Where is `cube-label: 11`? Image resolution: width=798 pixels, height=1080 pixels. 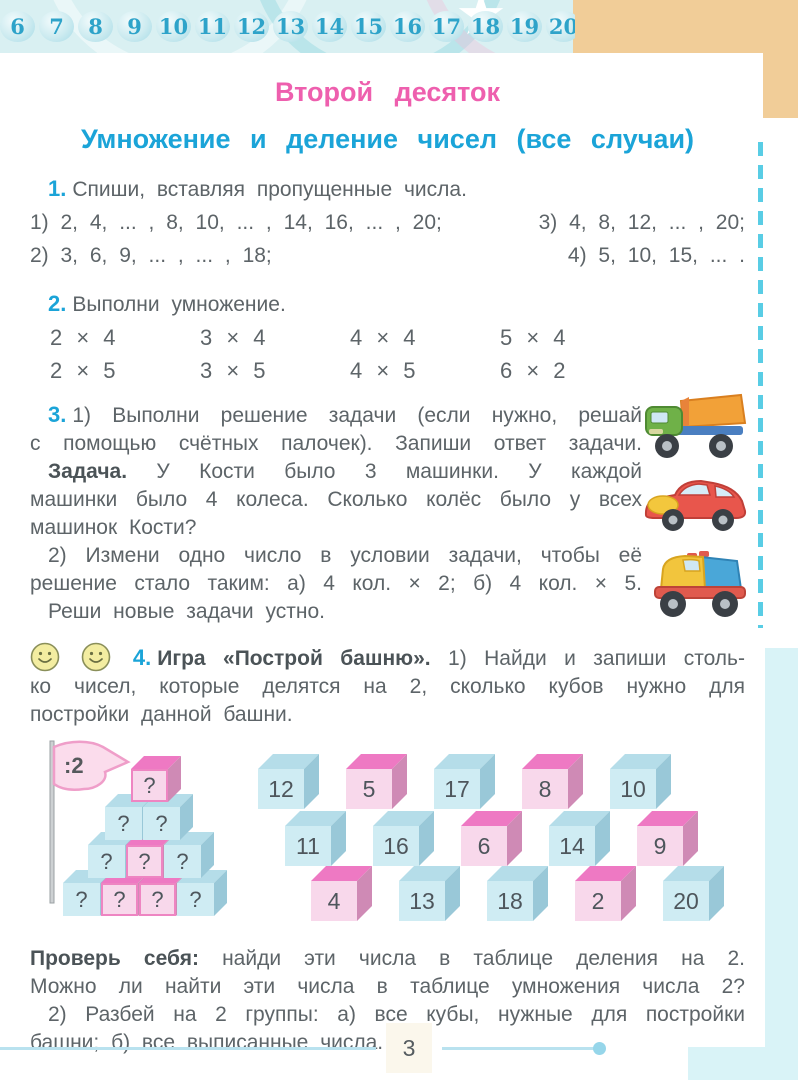
cube-label: 11 is located at coordinates (308, 845).